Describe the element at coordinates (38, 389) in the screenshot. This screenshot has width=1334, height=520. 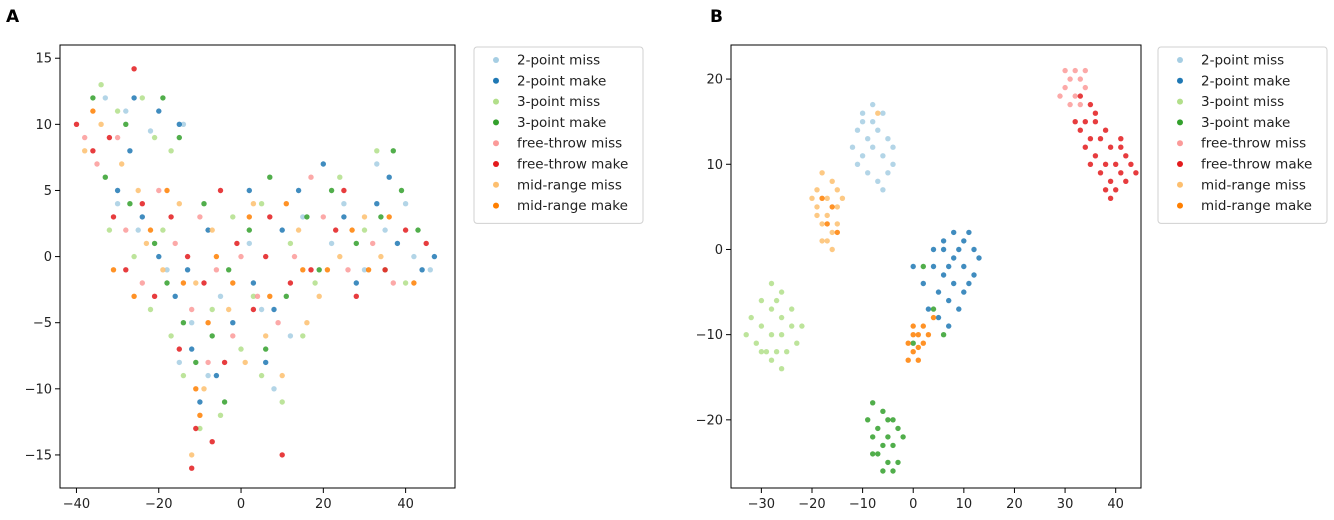
I see `panel-a-ytick-label: −10` at that location.